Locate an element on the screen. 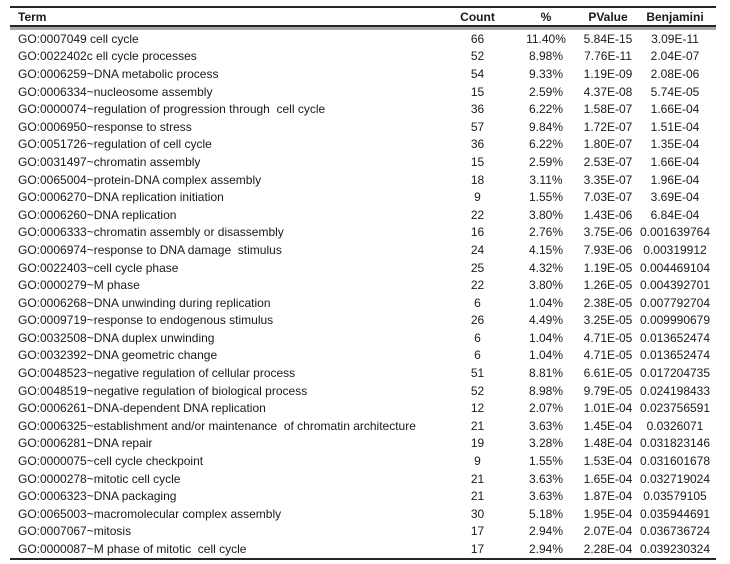  cell-count: 9 is located at coordinates (477, 461).